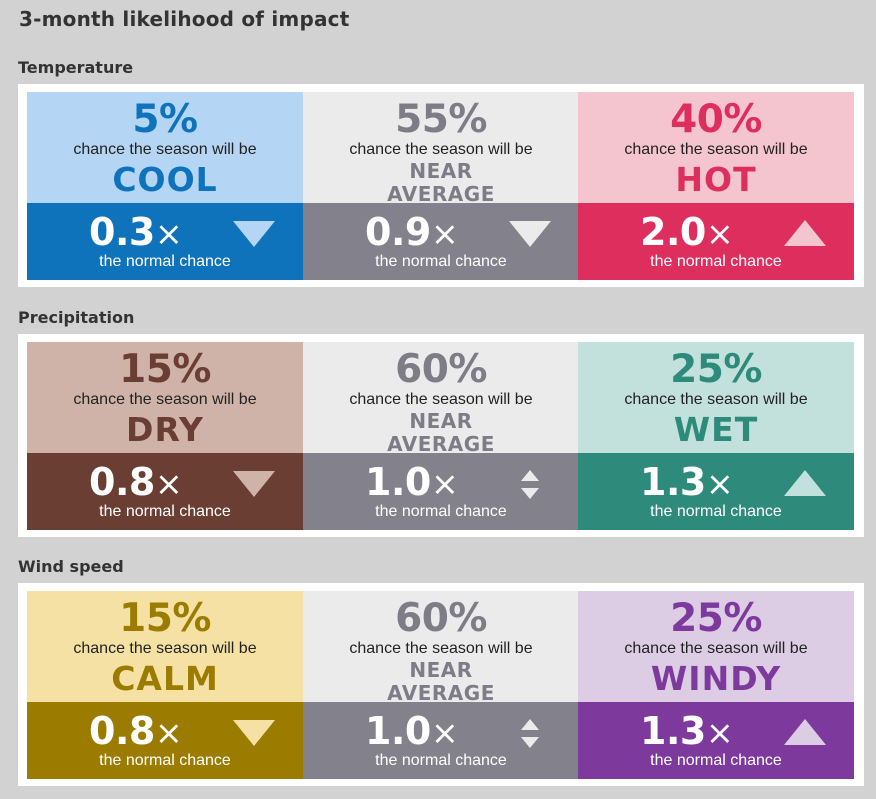 This screenshot has width=876, height=799. What do you see at coordinates (716, 678) in the screenshot?
I see `outcome-category: WINDY` at bounding box center [716, 678].